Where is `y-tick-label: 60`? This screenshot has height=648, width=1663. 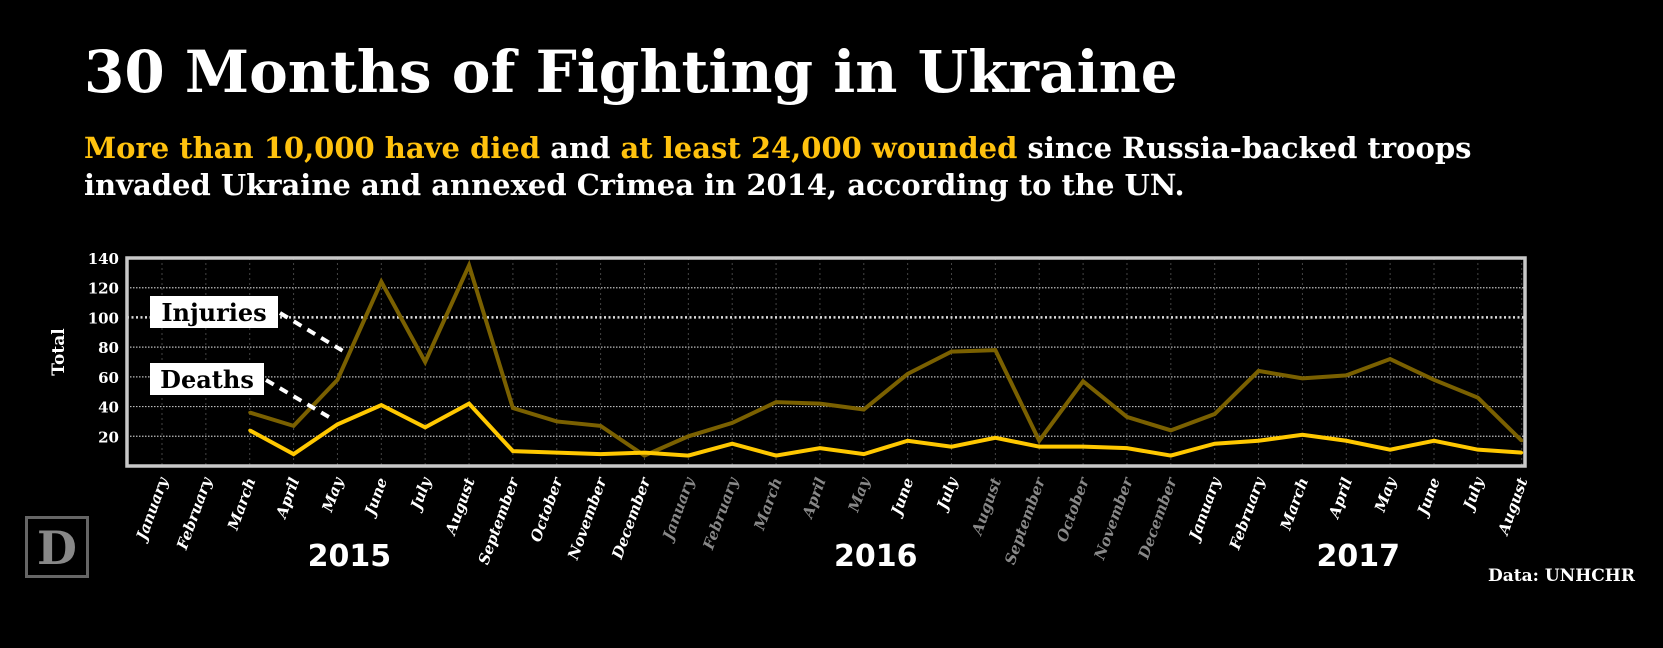
y-tick-label: 60 is located at coordinates (108, 378).